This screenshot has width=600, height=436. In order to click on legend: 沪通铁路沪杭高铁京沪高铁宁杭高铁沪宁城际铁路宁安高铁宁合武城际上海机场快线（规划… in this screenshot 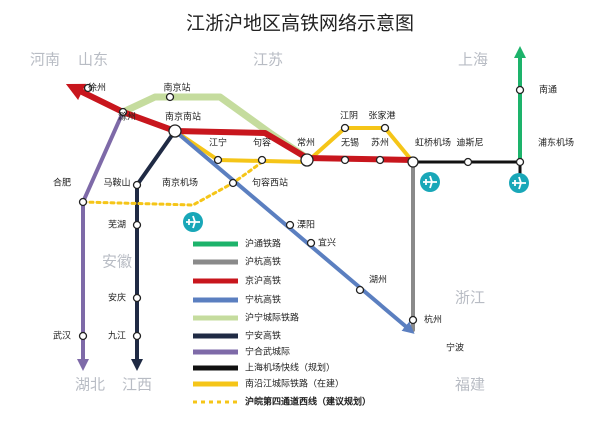, I will do `click(282, 323)`.